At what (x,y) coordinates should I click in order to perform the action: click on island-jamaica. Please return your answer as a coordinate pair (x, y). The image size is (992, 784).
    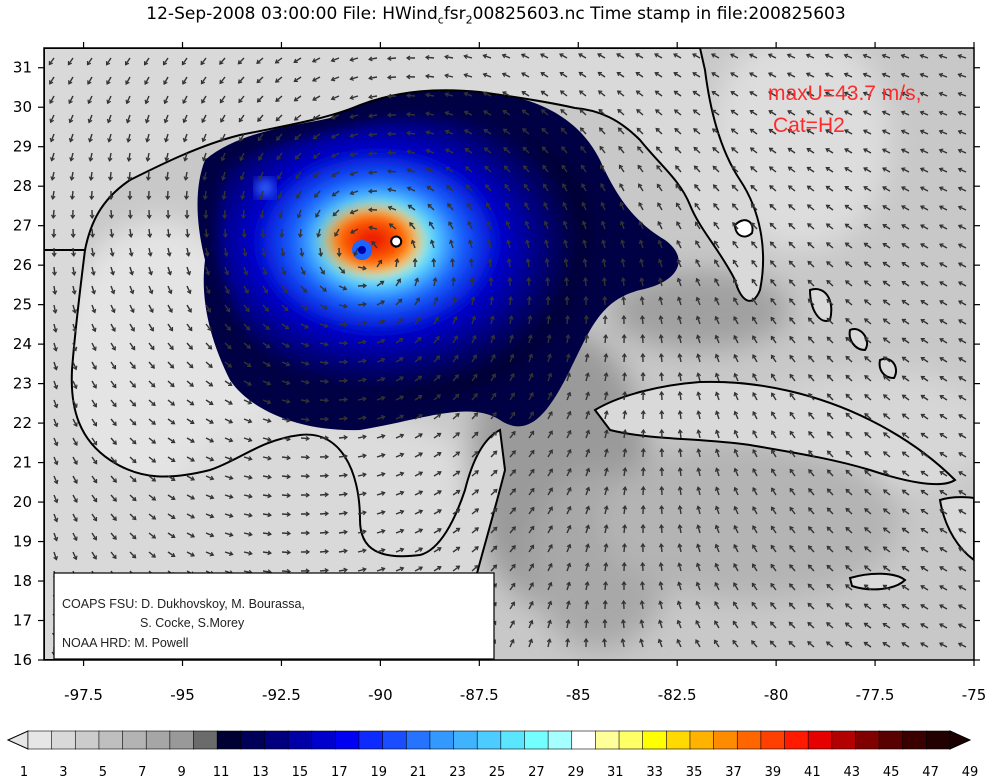
    Looking at the image, I should click on (877, 581).